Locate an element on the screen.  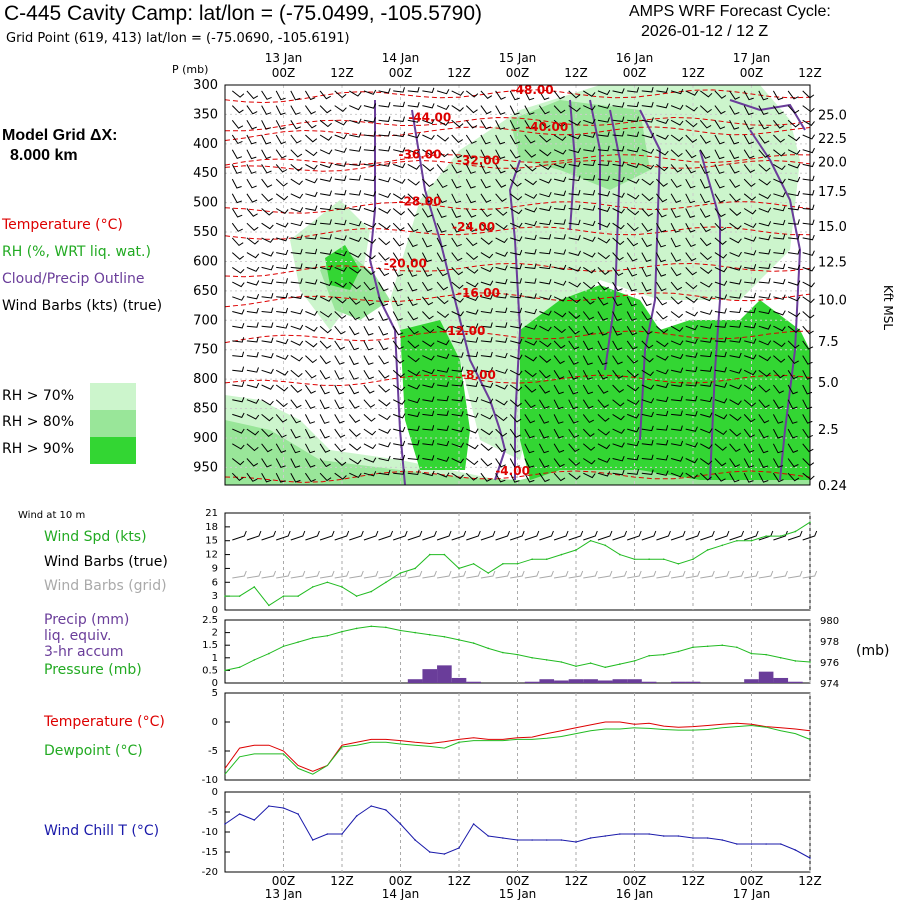
cloud-outline is located at coordinates (710, 315).